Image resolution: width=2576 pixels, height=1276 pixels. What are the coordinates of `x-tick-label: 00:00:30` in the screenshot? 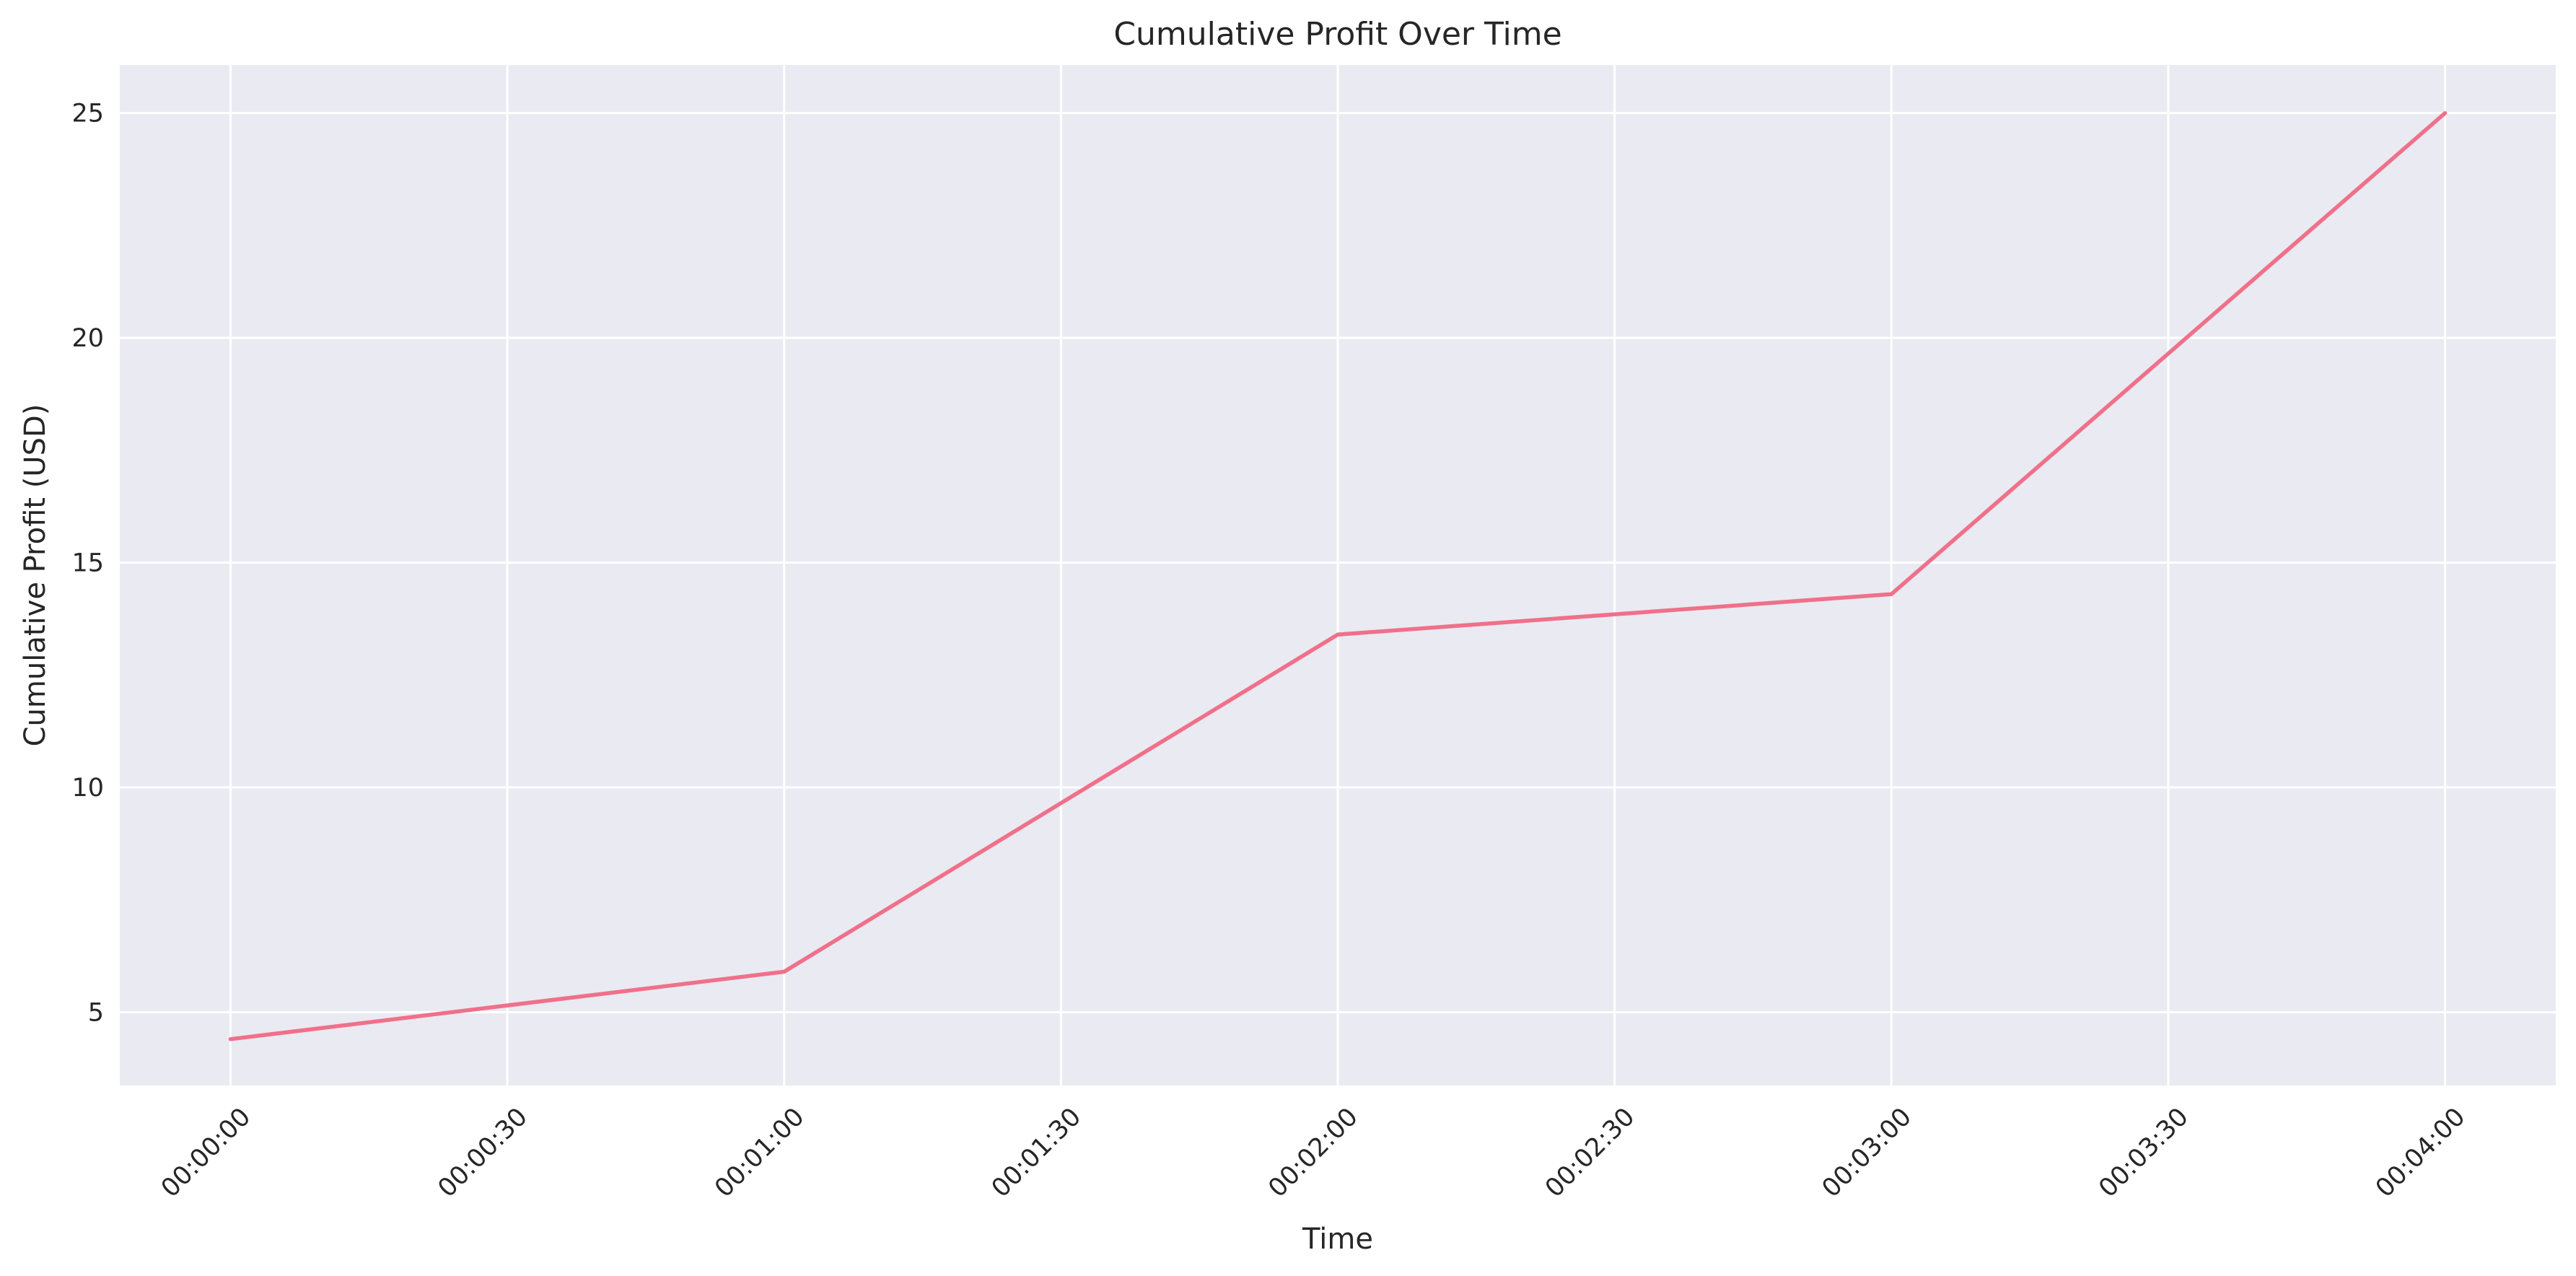 It's located at (483, 1153).